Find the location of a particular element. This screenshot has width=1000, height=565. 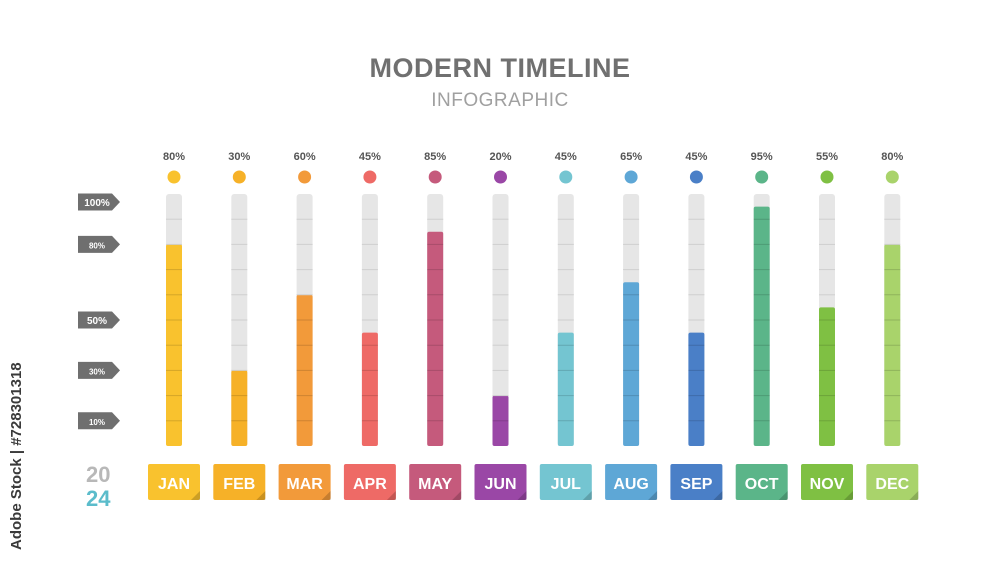

month-label: FEB is located at coordinates (239, 484).